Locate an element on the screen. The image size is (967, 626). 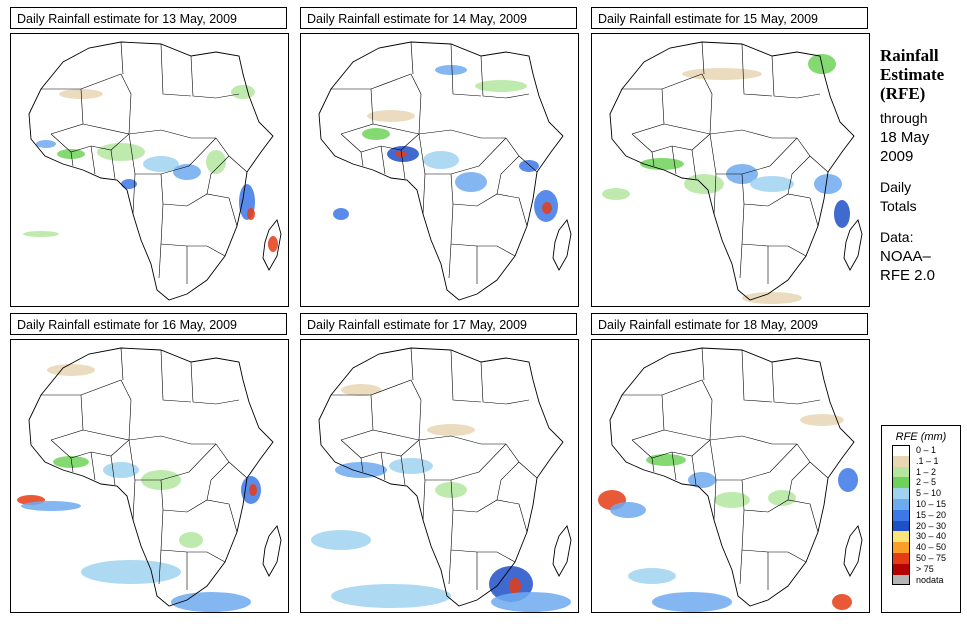
legend-item: 0 – 1 is located at coordinates (921, 450).